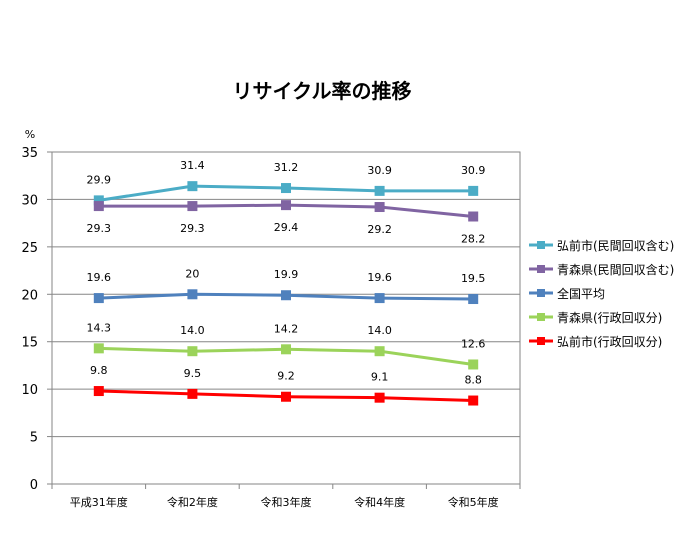  I want to click on x-tick-label: 令和3年度, so click(286, 502).